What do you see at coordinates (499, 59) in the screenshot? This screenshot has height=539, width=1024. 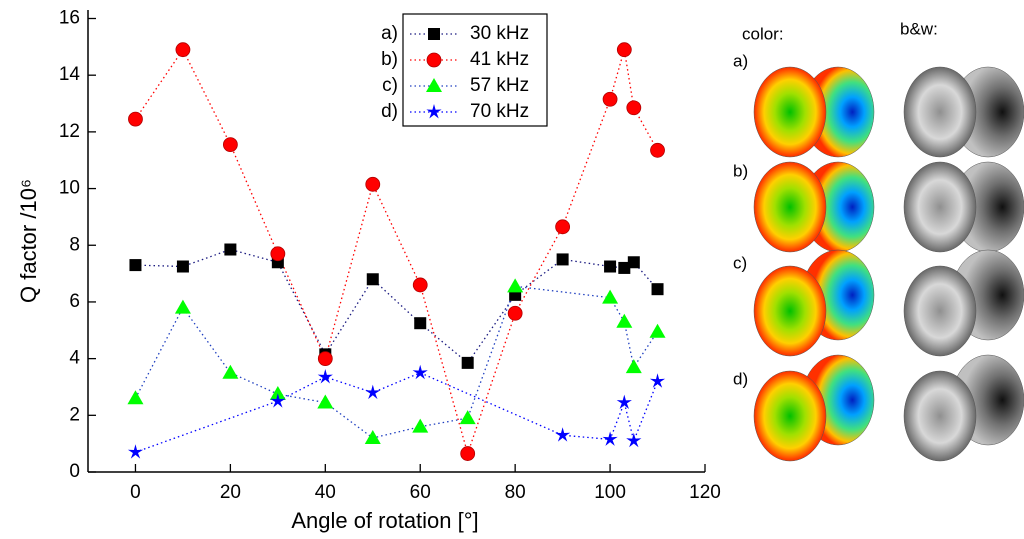 I see `legend-label: 41 kHz` at bounding box center [499, 59].